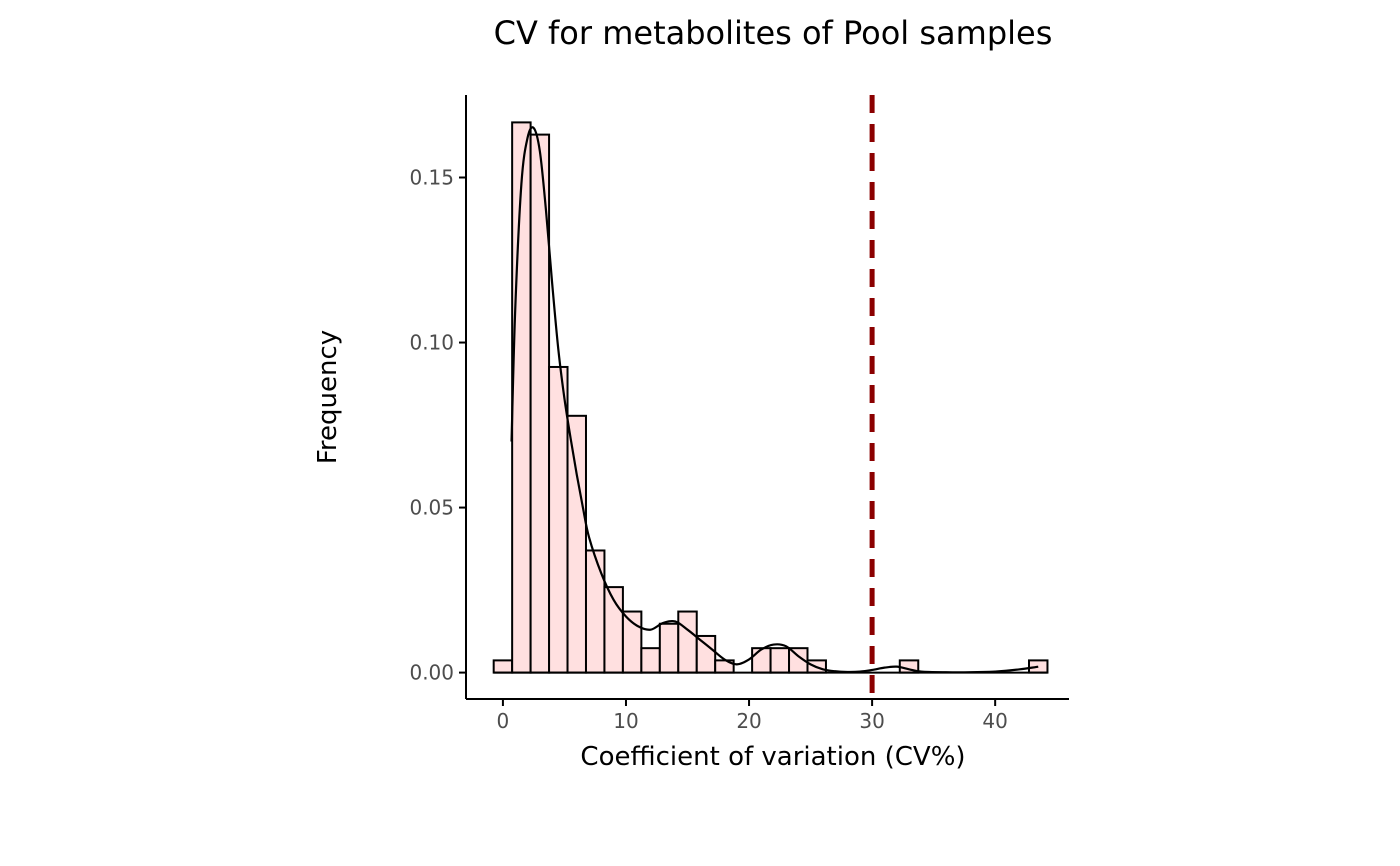  I want to click on x-axis-ticks: 0 10 20 30 40, so click(752, 716).